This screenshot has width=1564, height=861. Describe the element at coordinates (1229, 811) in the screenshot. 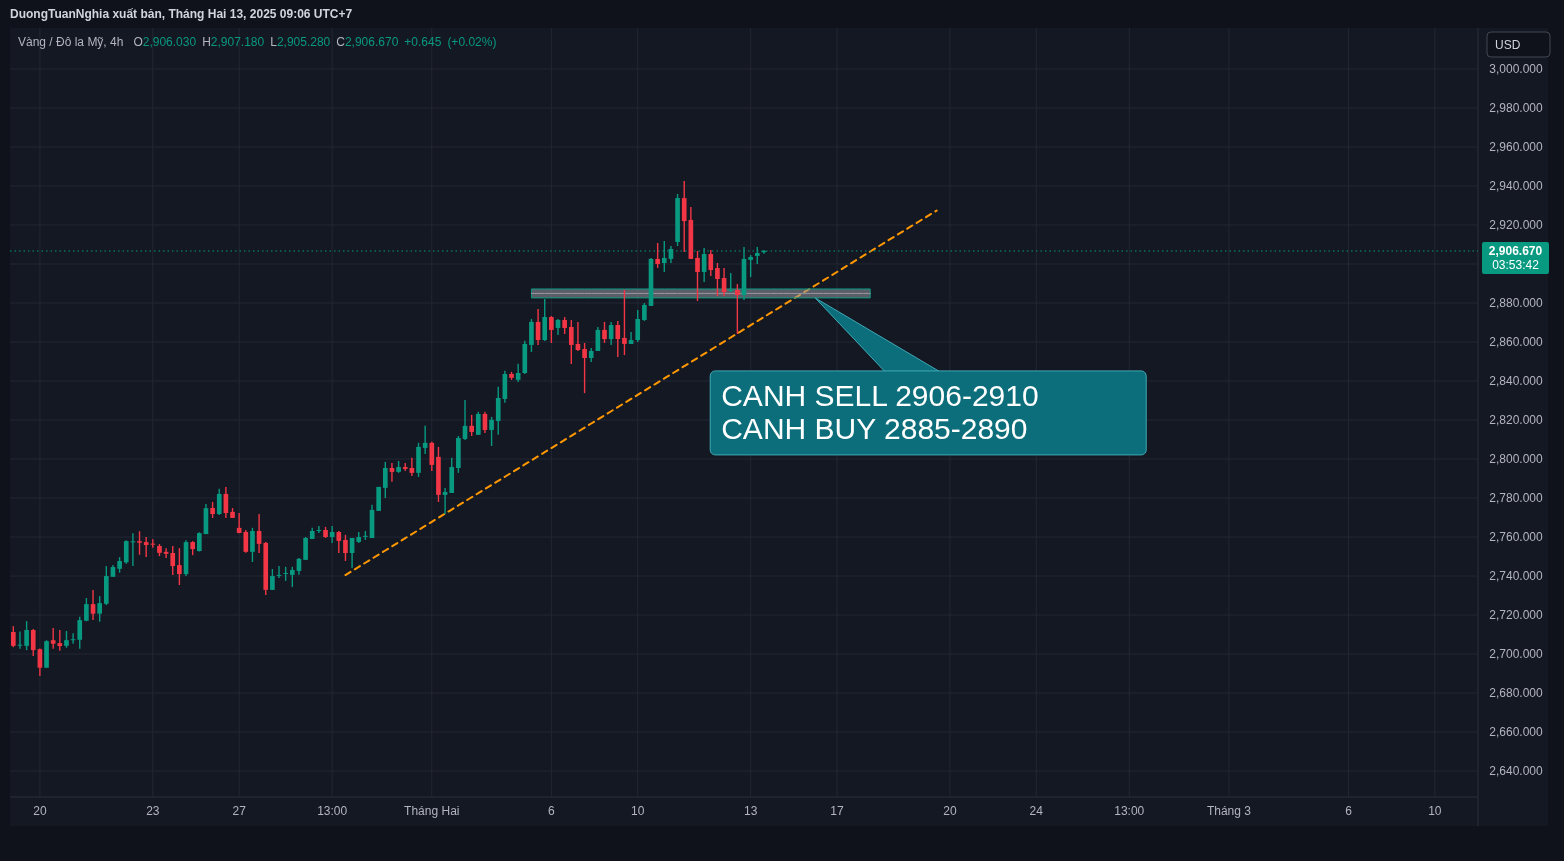

I see `x-tick-label: Tháng 3` at that location.